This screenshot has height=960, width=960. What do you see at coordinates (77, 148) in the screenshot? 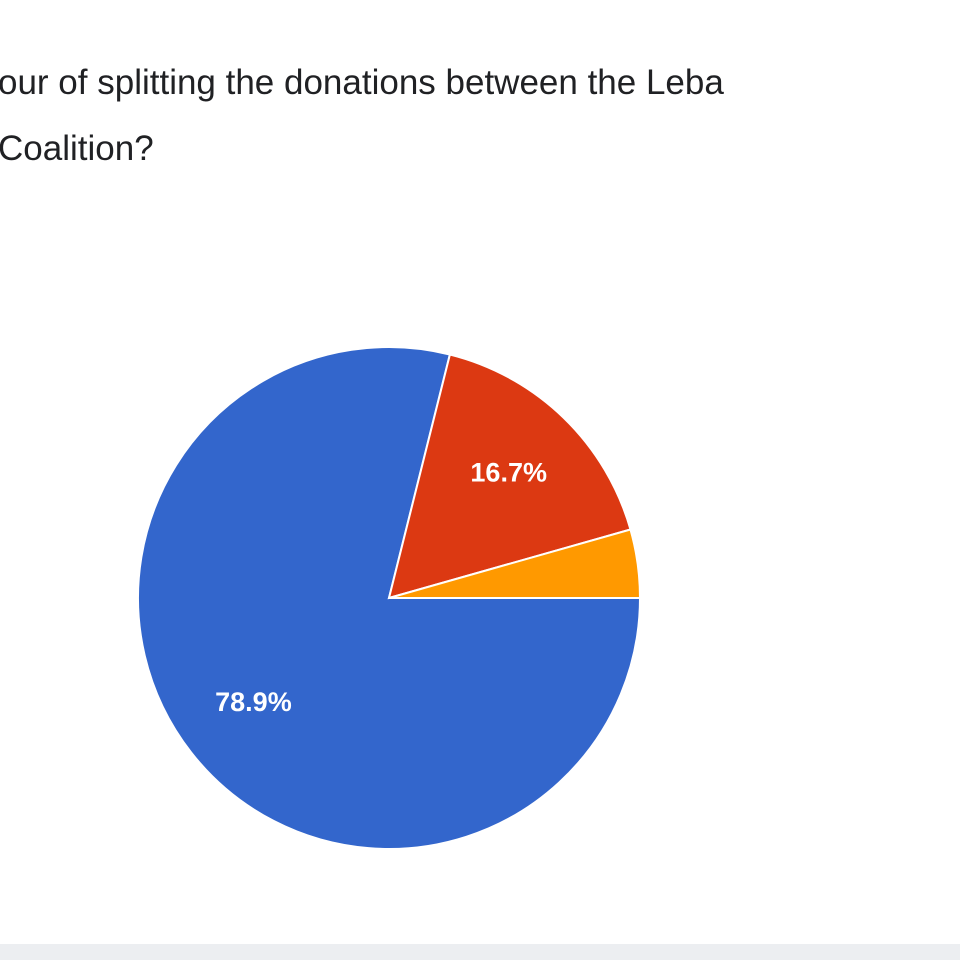
I see `title-line: Coalition?` at bounding box center [77, 148].